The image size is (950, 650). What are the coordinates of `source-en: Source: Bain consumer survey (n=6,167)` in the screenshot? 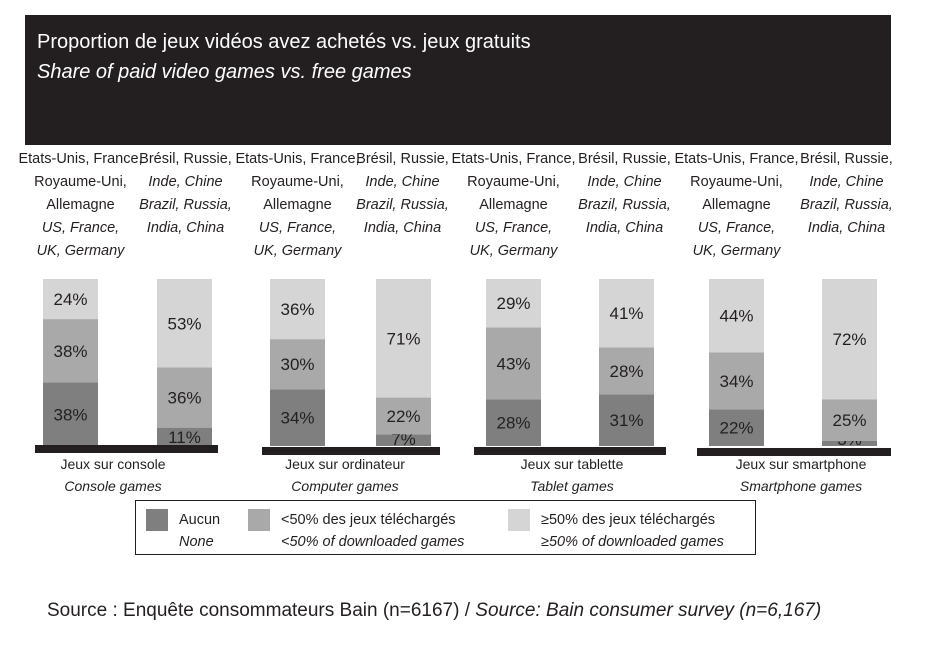 It's located at (648, 610).